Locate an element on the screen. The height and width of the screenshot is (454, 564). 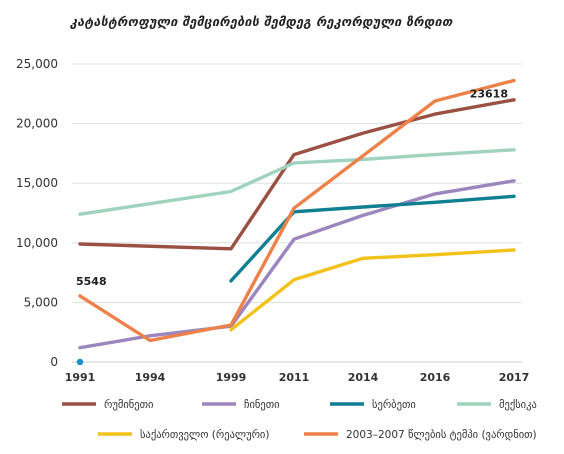
y-tick-label: 15,000 is located at coordinates (37, 183).